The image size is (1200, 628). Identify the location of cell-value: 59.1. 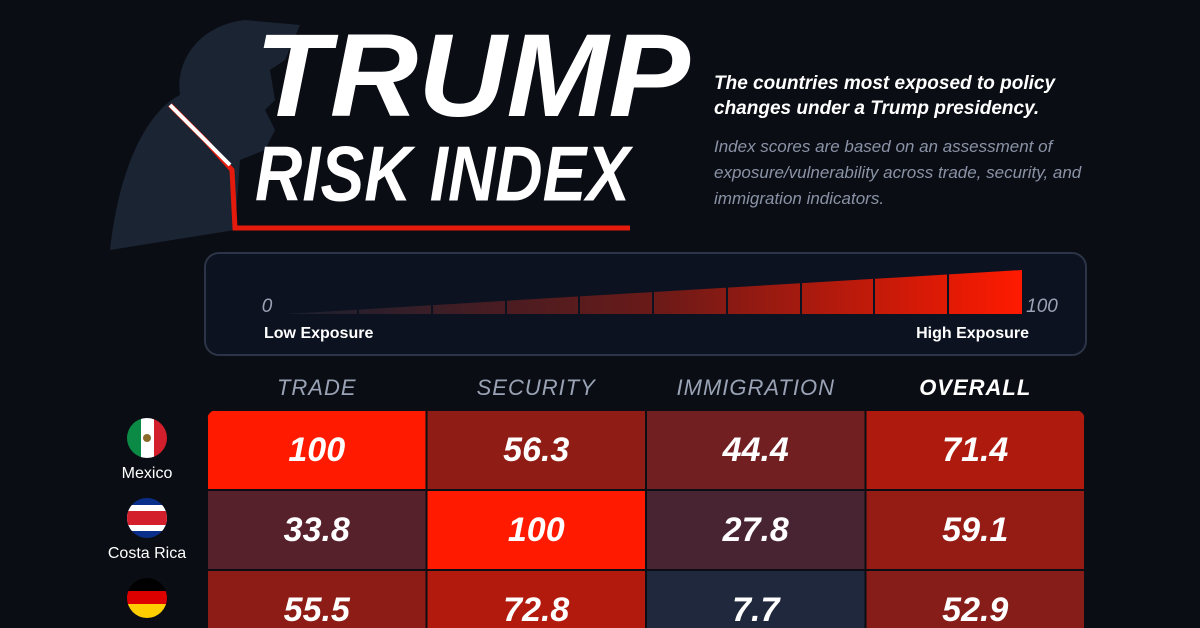
(975, 530).